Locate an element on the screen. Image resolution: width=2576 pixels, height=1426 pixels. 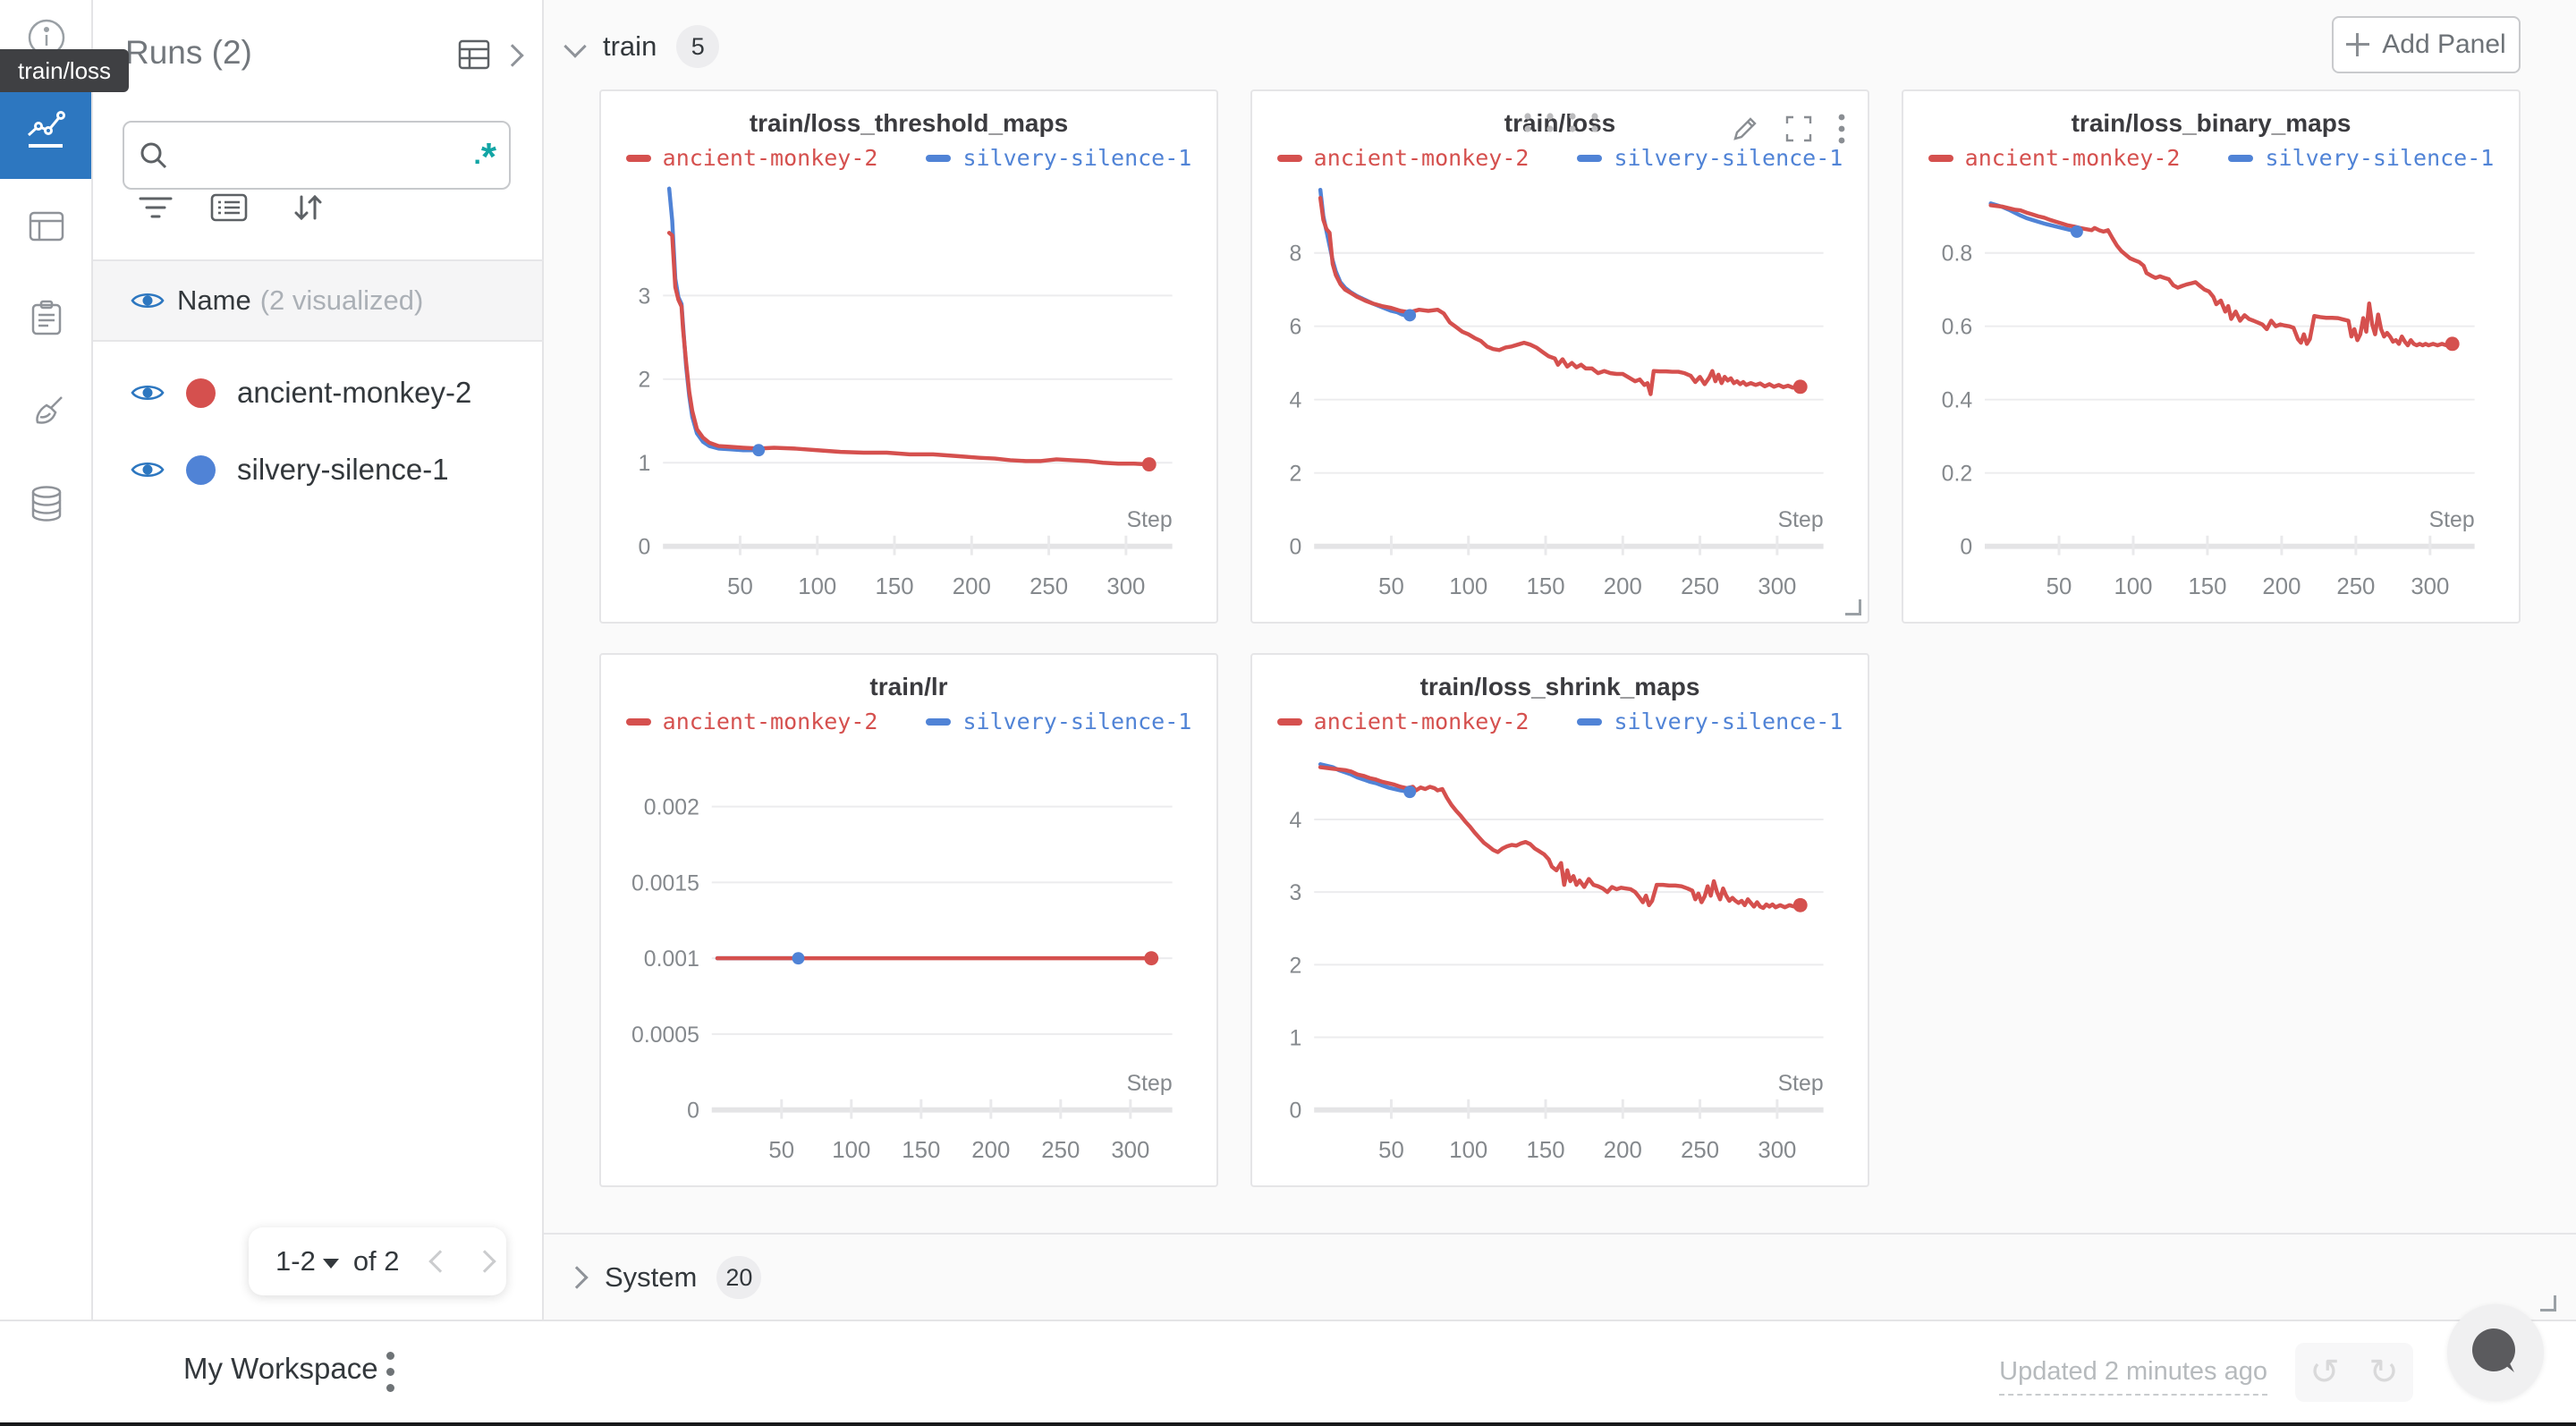
svg-text: 1 is located at coordinates (1296, 1038).